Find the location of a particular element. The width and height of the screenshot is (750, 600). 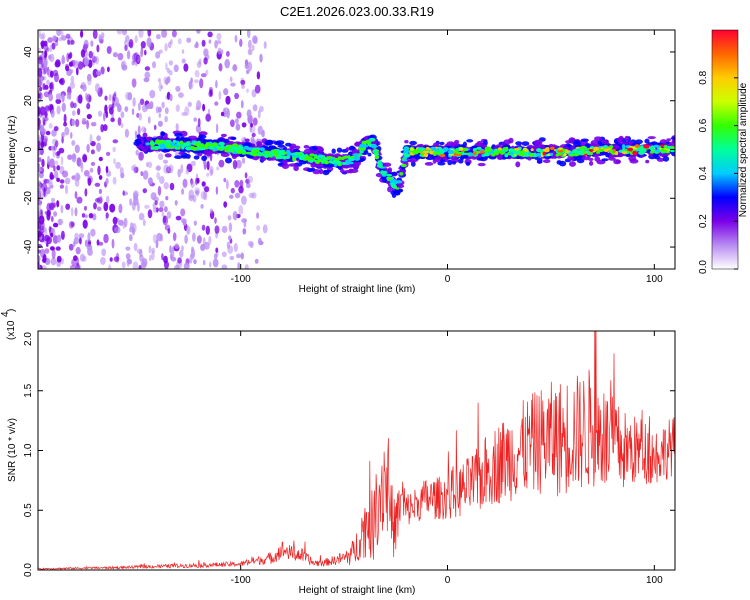

spectrogram-y-tick-label: -40 is located at coordinates (28, 246).